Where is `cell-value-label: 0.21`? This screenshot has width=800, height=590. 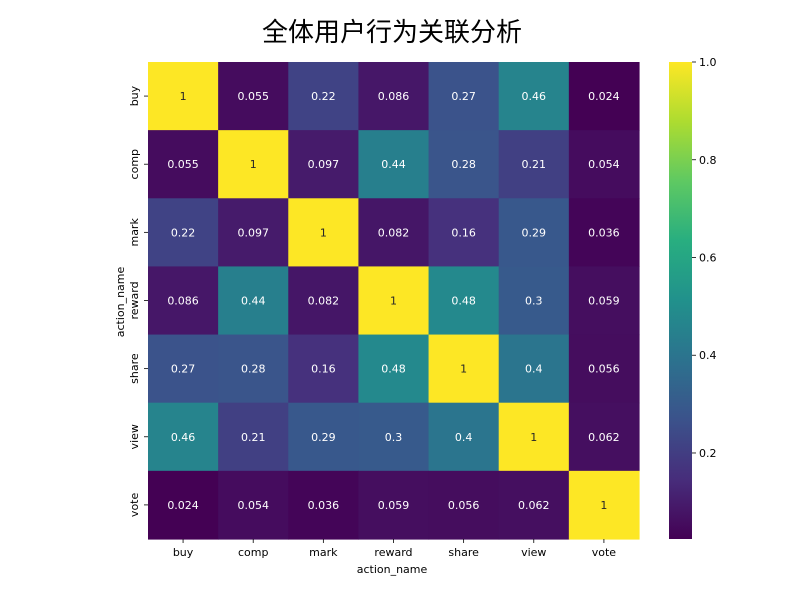
cell-value-label: 0.21 is located at coordinates (534, 164).